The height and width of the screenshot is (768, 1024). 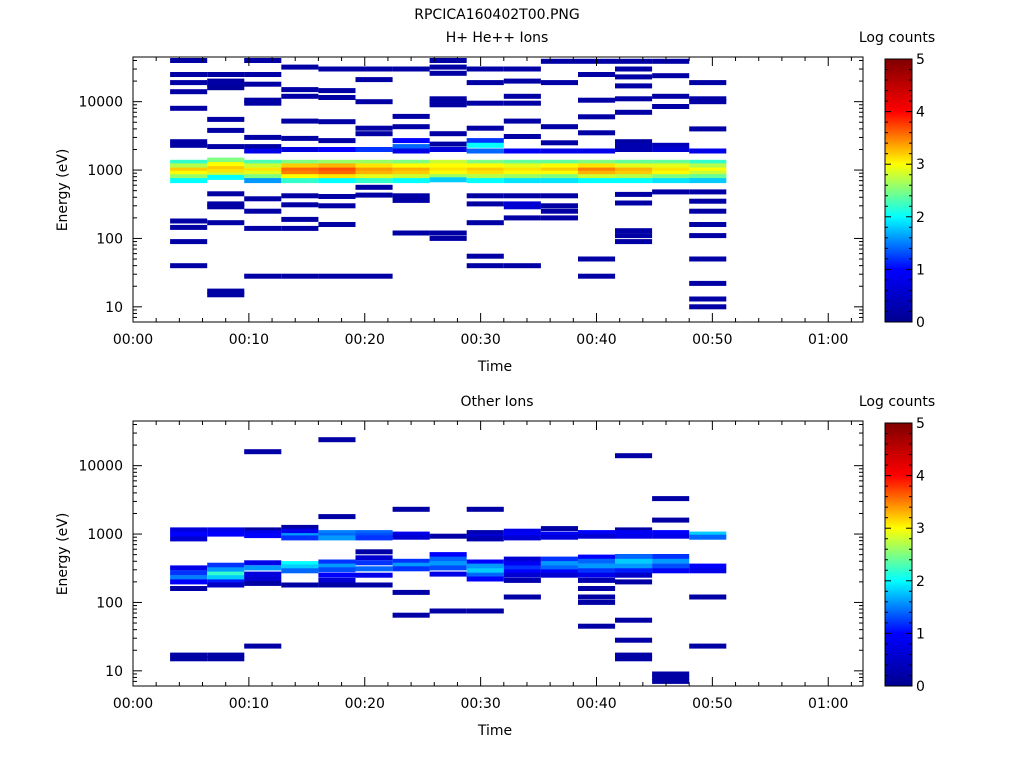 What do you see at coordinates (497, 38) in the screenshot?
I see `panel-title: H+ He++ Ions` at bounding box center [497, 38].